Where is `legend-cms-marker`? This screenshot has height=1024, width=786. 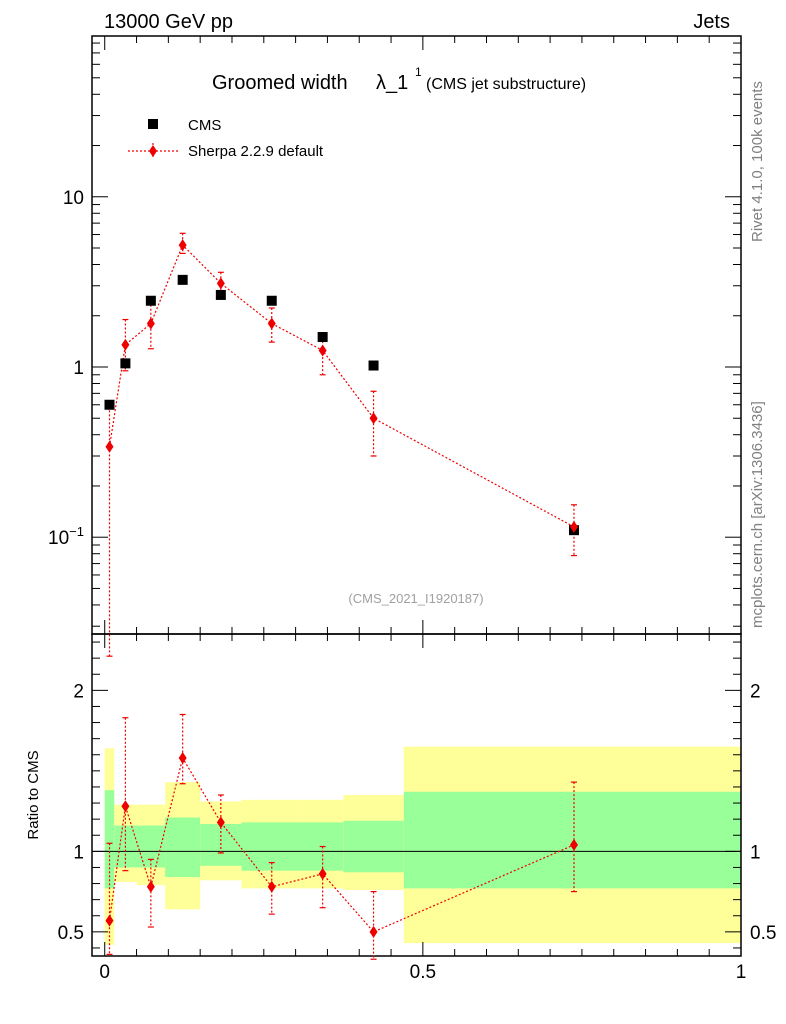
legend-cms-marker is located at coordinates (153, 124).